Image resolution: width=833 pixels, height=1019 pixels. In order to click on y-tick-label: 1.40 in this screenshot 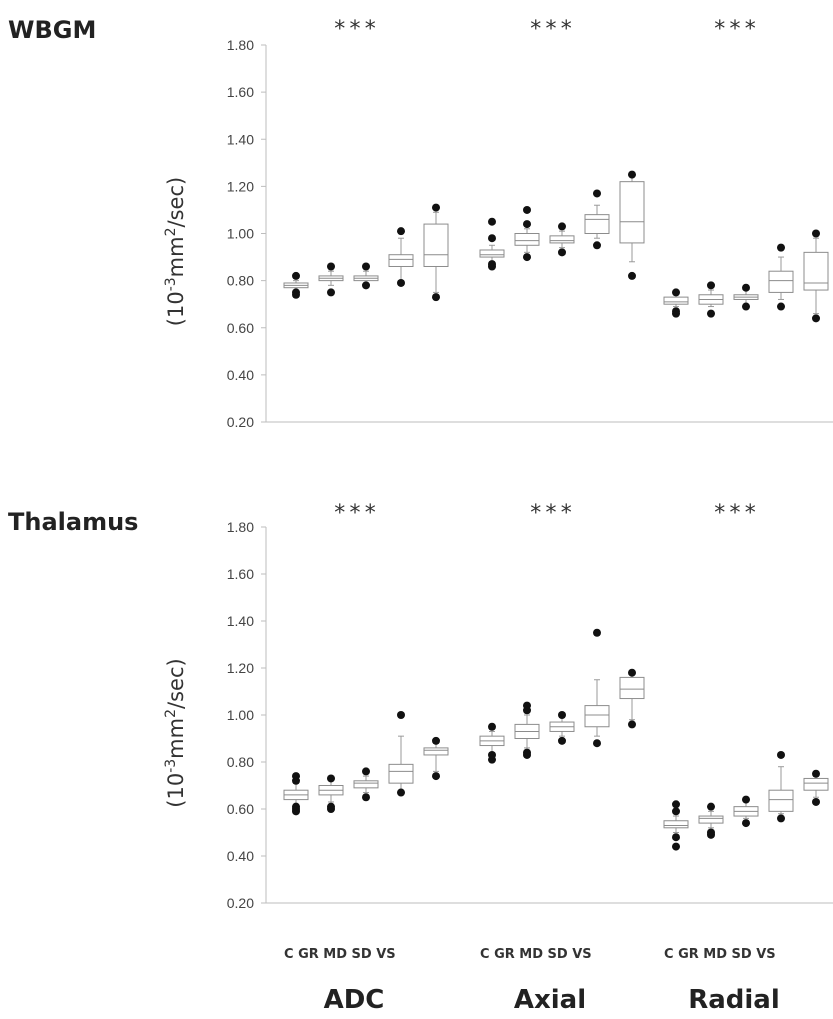, I will do `click(240, 139)`.